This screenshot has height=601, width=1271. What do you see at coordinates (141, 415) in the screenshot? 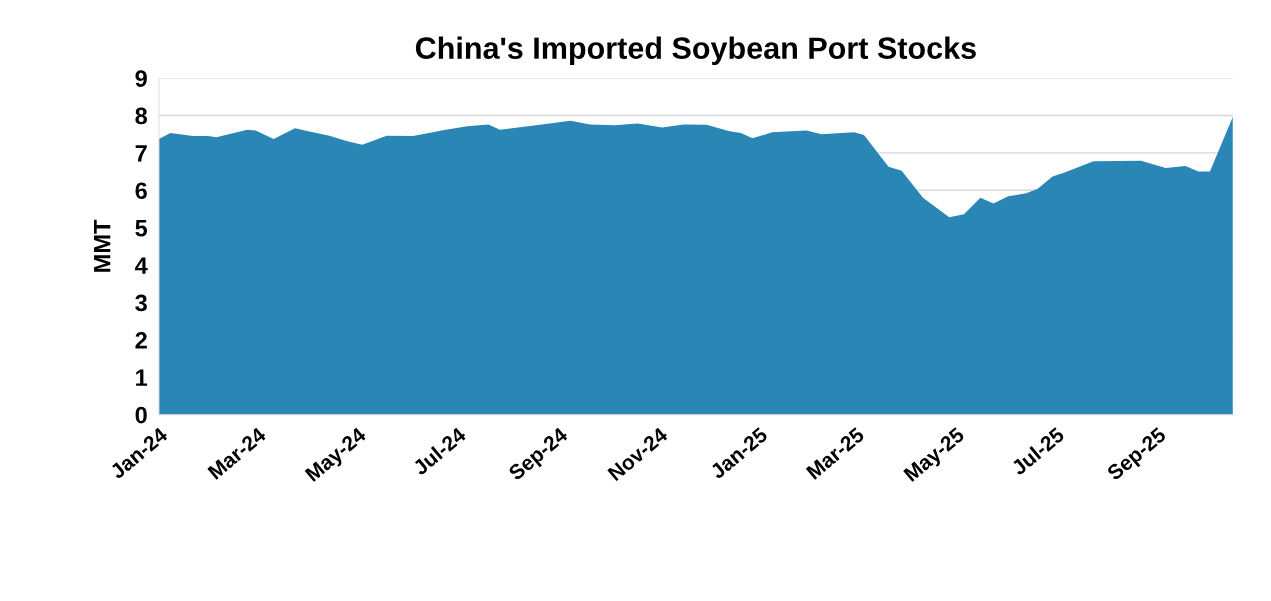
I see `y-tick-label: 0` at bounding box center [141, 415].